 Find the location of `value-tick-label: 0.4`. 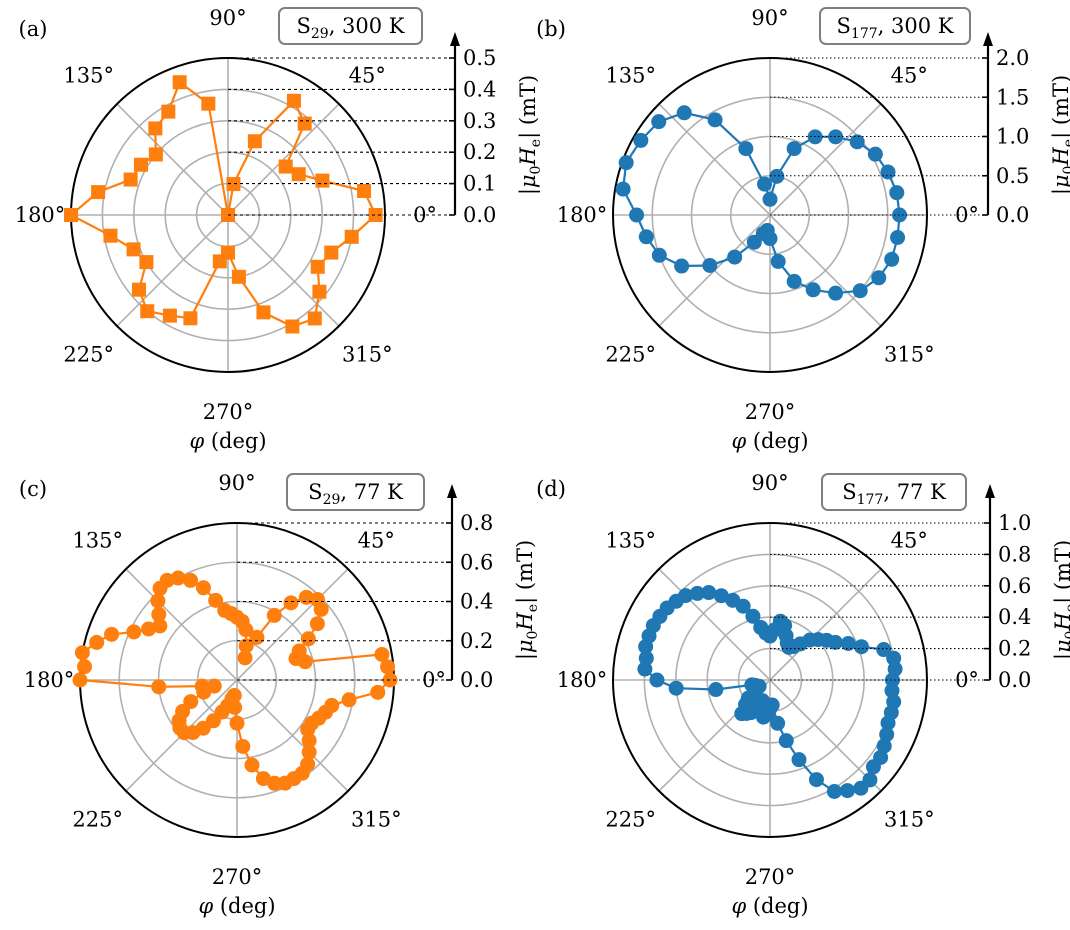

value-tick-label: 0.4 is located at coordinates (476, 602).